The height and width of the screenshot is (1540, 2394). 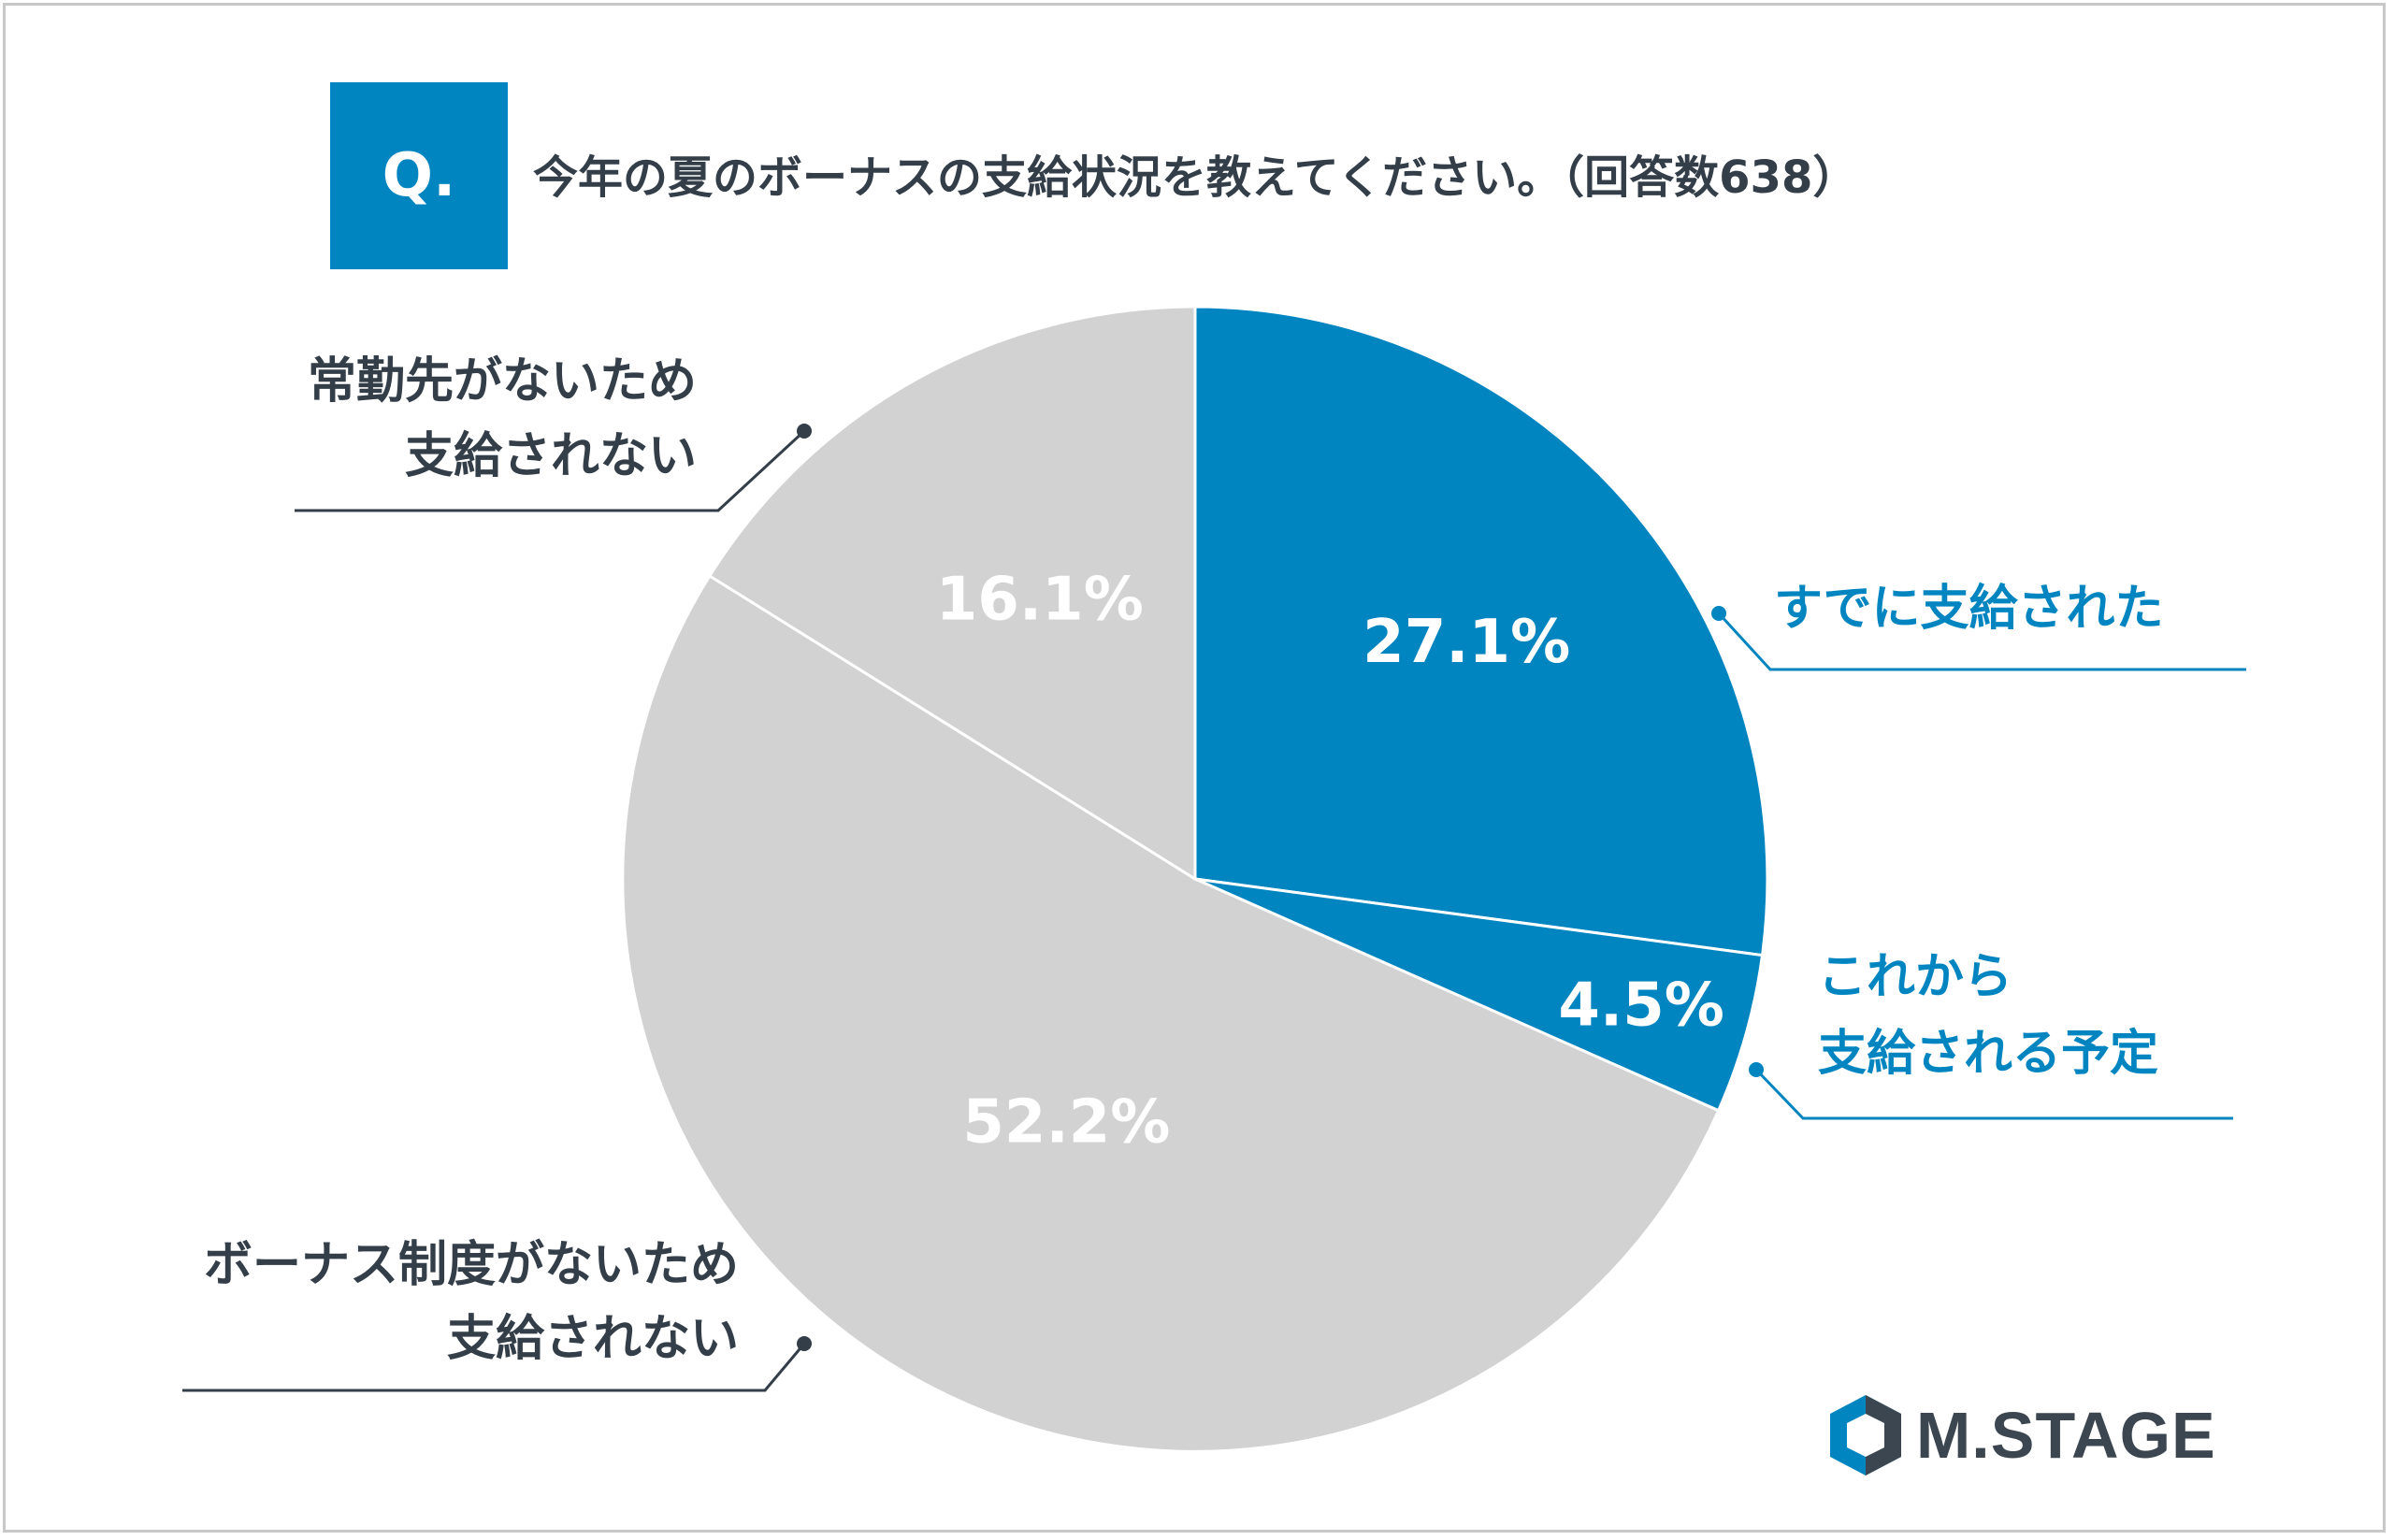 I want to click on slice-category-label: これから, so click(x=1915, y=977).